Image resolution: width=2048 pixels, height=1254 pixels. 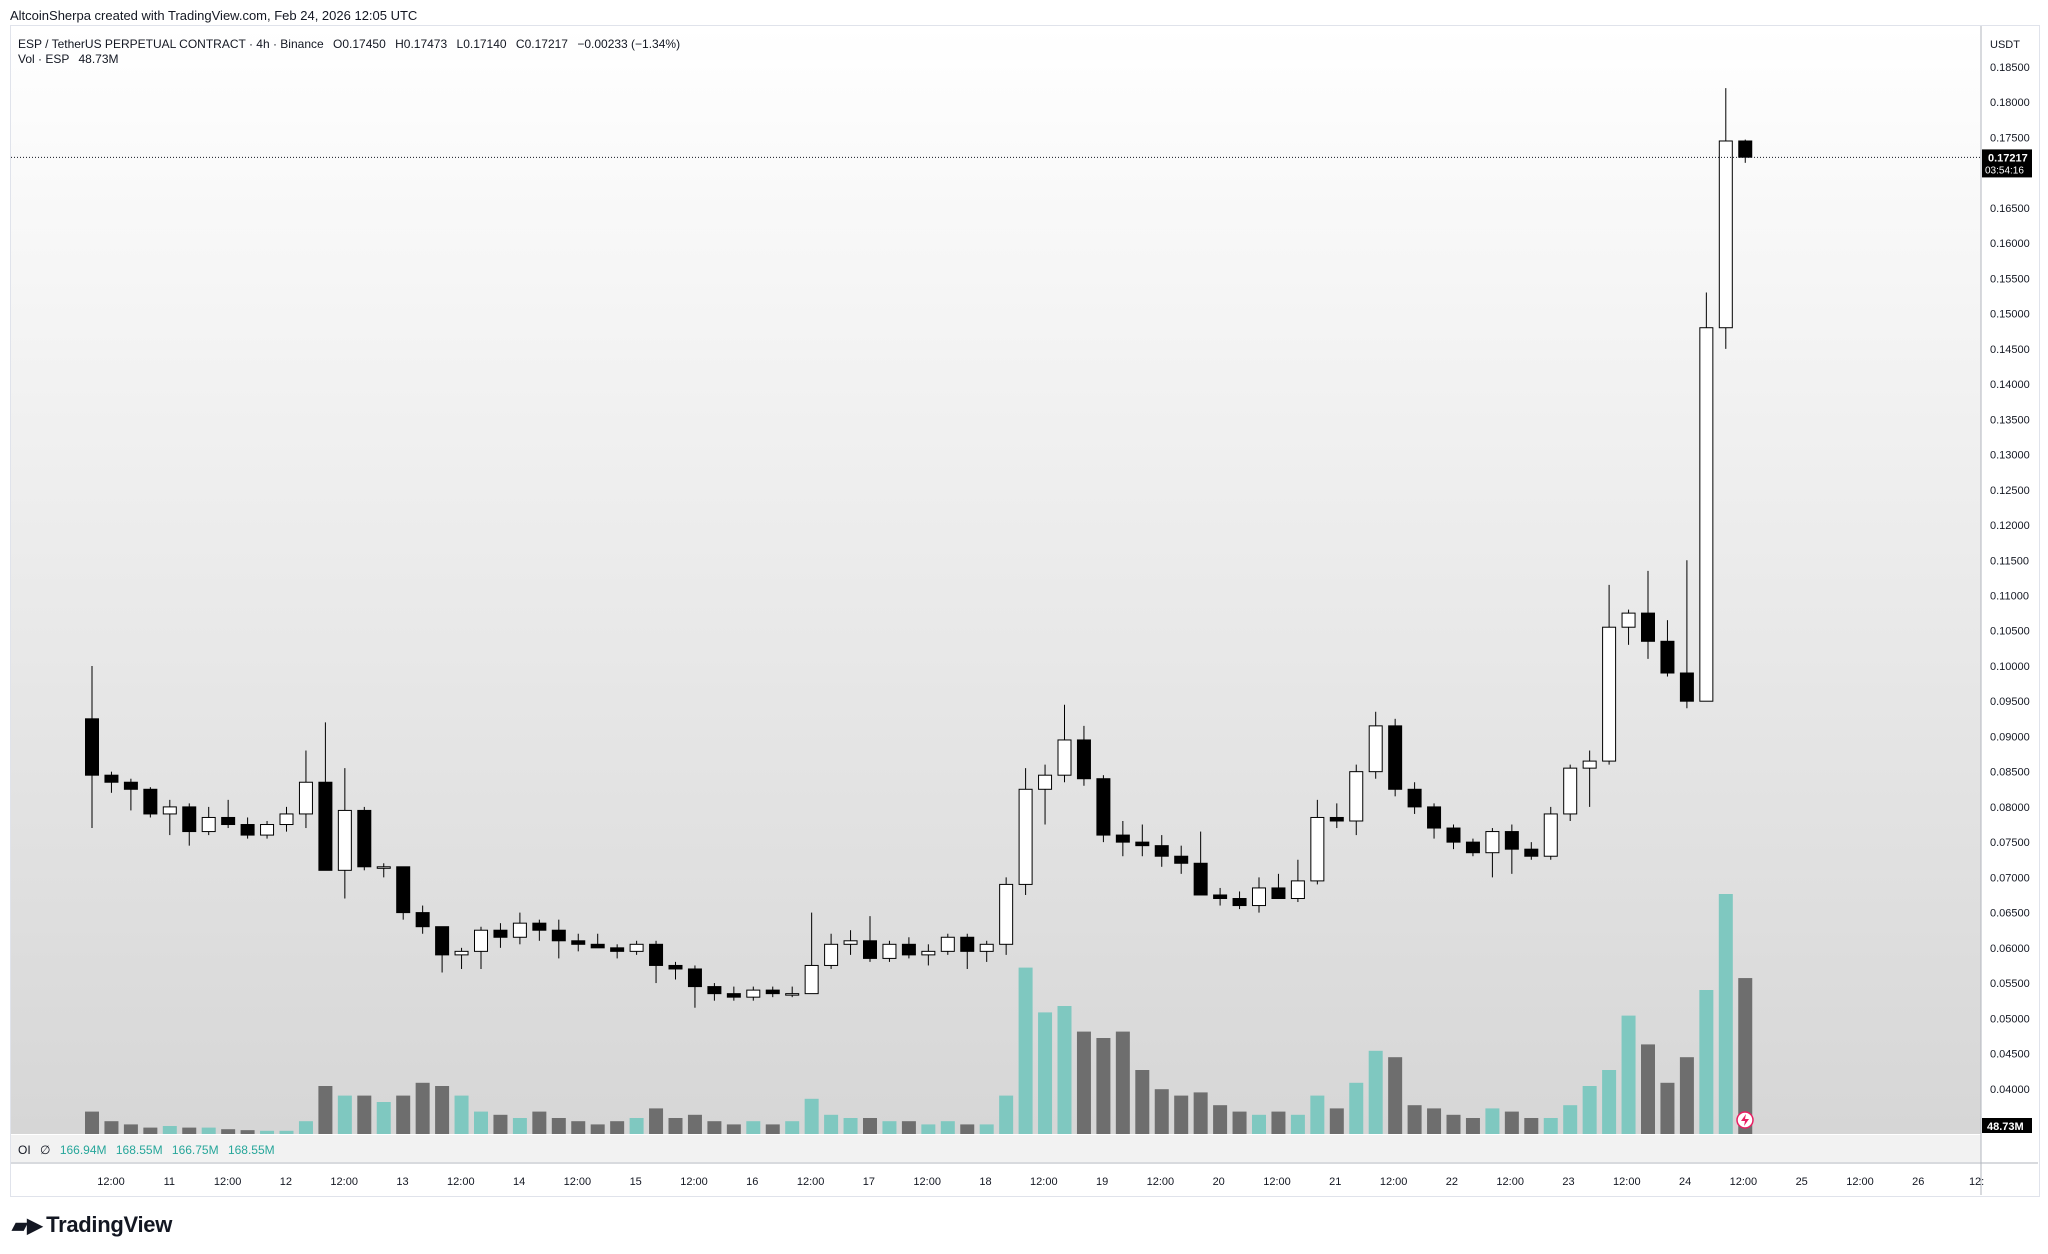 What do you see at coordinates (546, 44) in the screenshot?
I see `close-value: 0.17217` at bounding box center [546, 44].